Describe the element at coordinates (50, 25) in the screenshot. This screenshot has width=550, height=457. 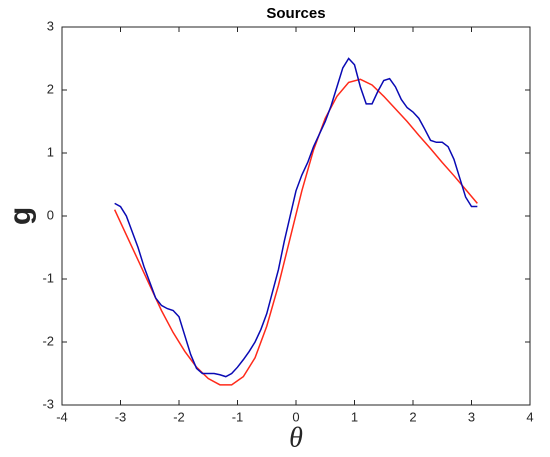
I see `y-tick-label: 3` at that location.